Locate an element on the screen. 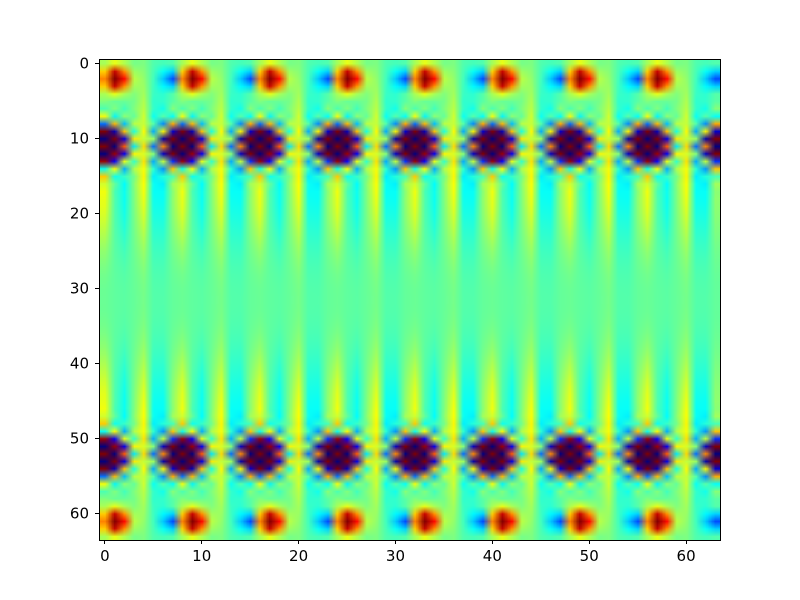  x-tick-label: 60 is located at coordinates (686, 556).